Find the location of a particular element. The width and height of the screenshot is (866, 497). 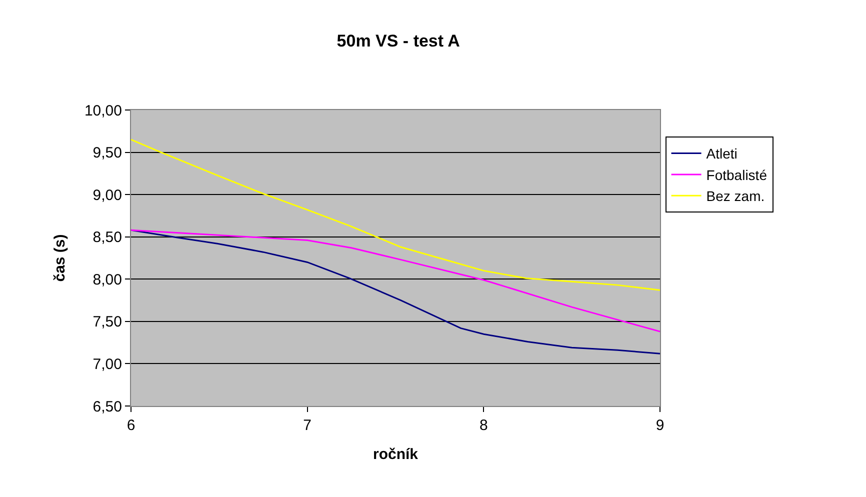

y-tick-label: 8,00 is located at coordinates (107, 279).